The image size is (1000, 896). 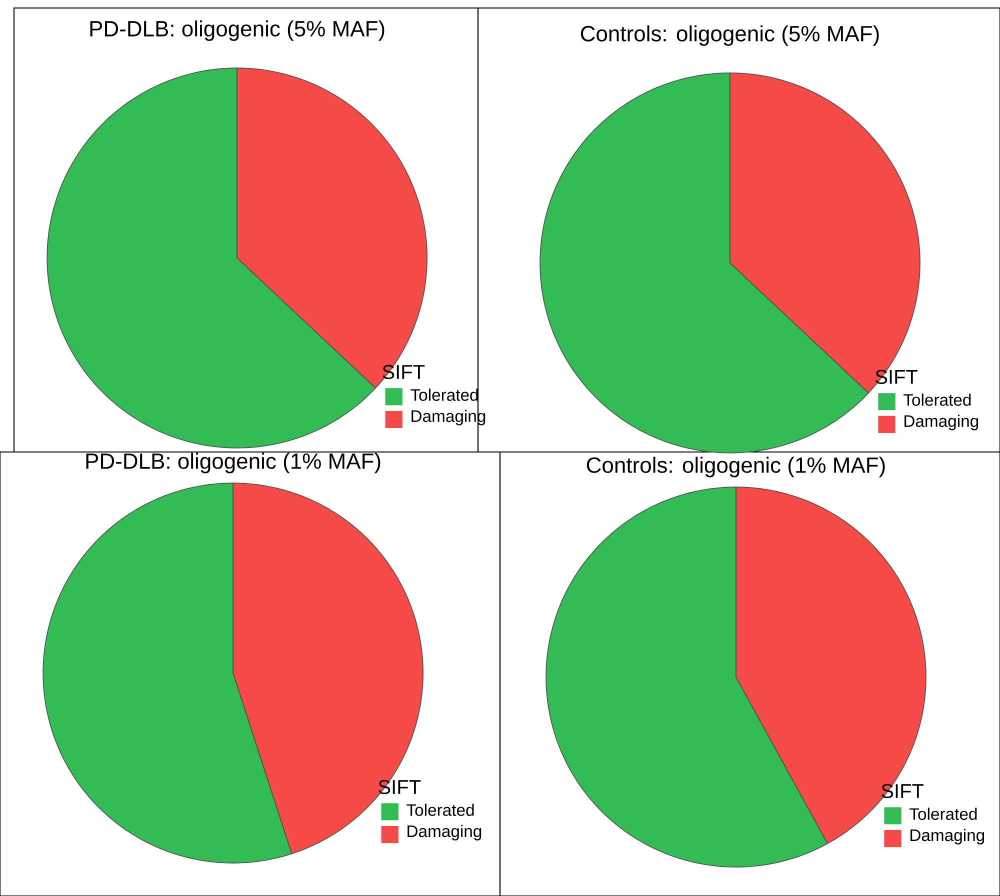 I want to click on chart-title: Controls: oligogenic (5% MAF), so click(x=729, y=35).